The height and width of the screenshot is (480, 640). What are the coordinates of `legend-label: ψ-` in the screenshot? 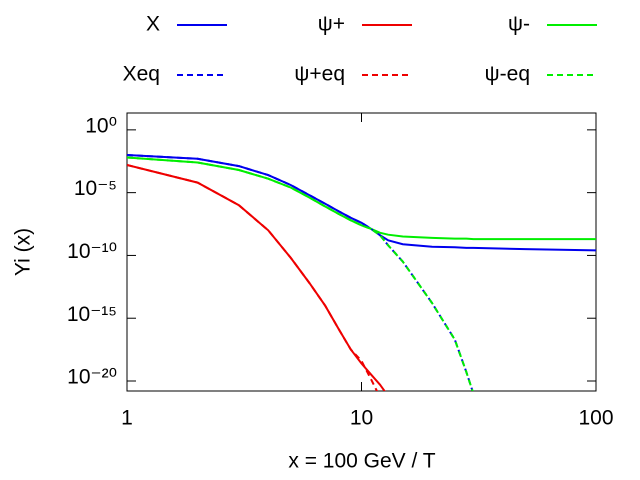 It's located at (519, 24).